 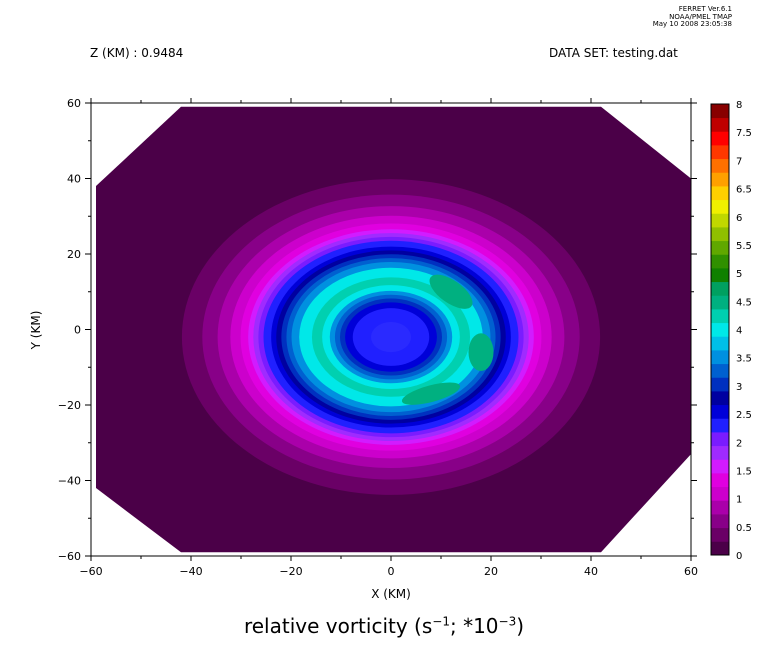 What do you see at coordinates (190, 571) in the screenshot?
I see `x-tick-label: −40` at bounding box center [190, 571].